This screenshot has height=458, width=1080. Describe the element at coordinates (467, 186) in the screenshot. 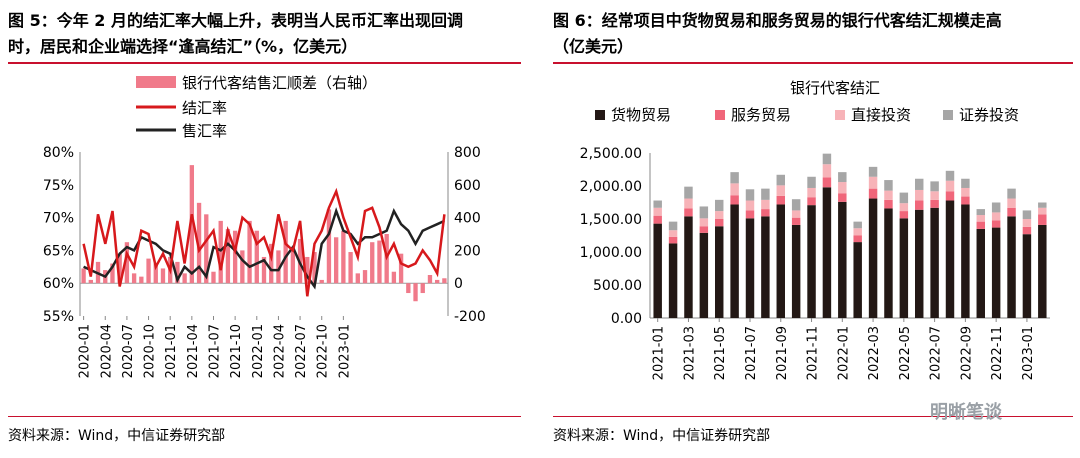

I see `y-right-tick-label: 600` at that location.